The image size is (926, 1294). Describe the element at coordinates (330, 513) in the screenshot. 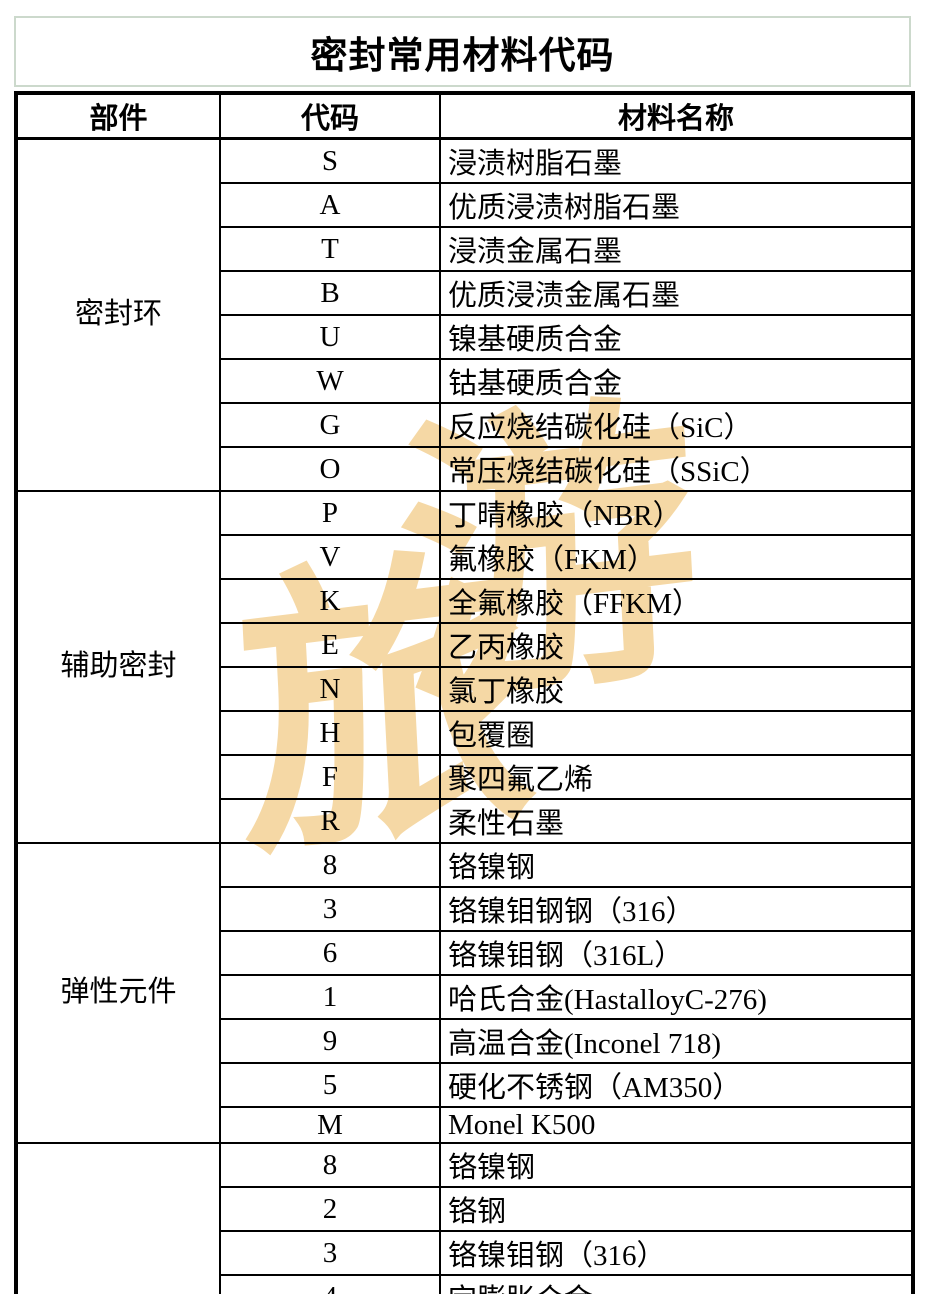

I see `code-cell: P` at that location.